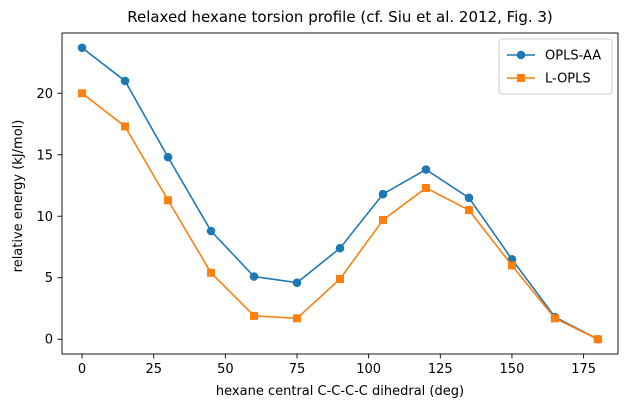 The image size is (630, 409). I want to click on y-tick-label: 15, so click(44, 155).